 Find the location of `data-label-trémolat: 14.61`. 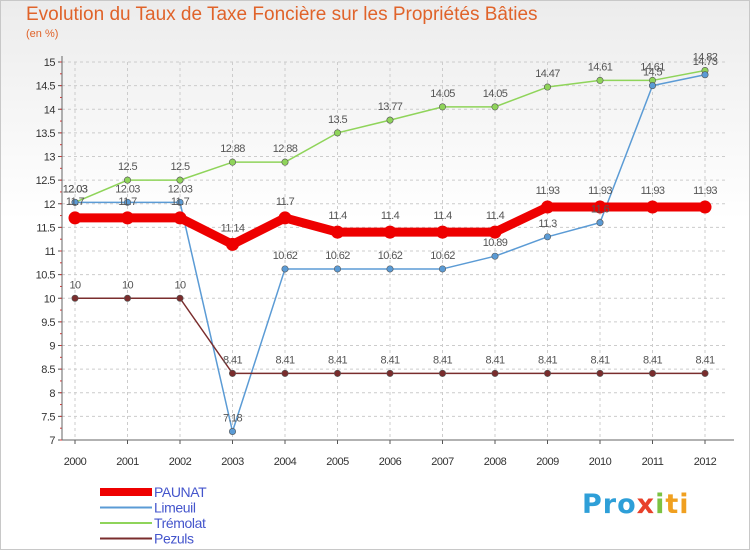

data-label-trémolat: 14.61 is located at coordinates (600, 67).